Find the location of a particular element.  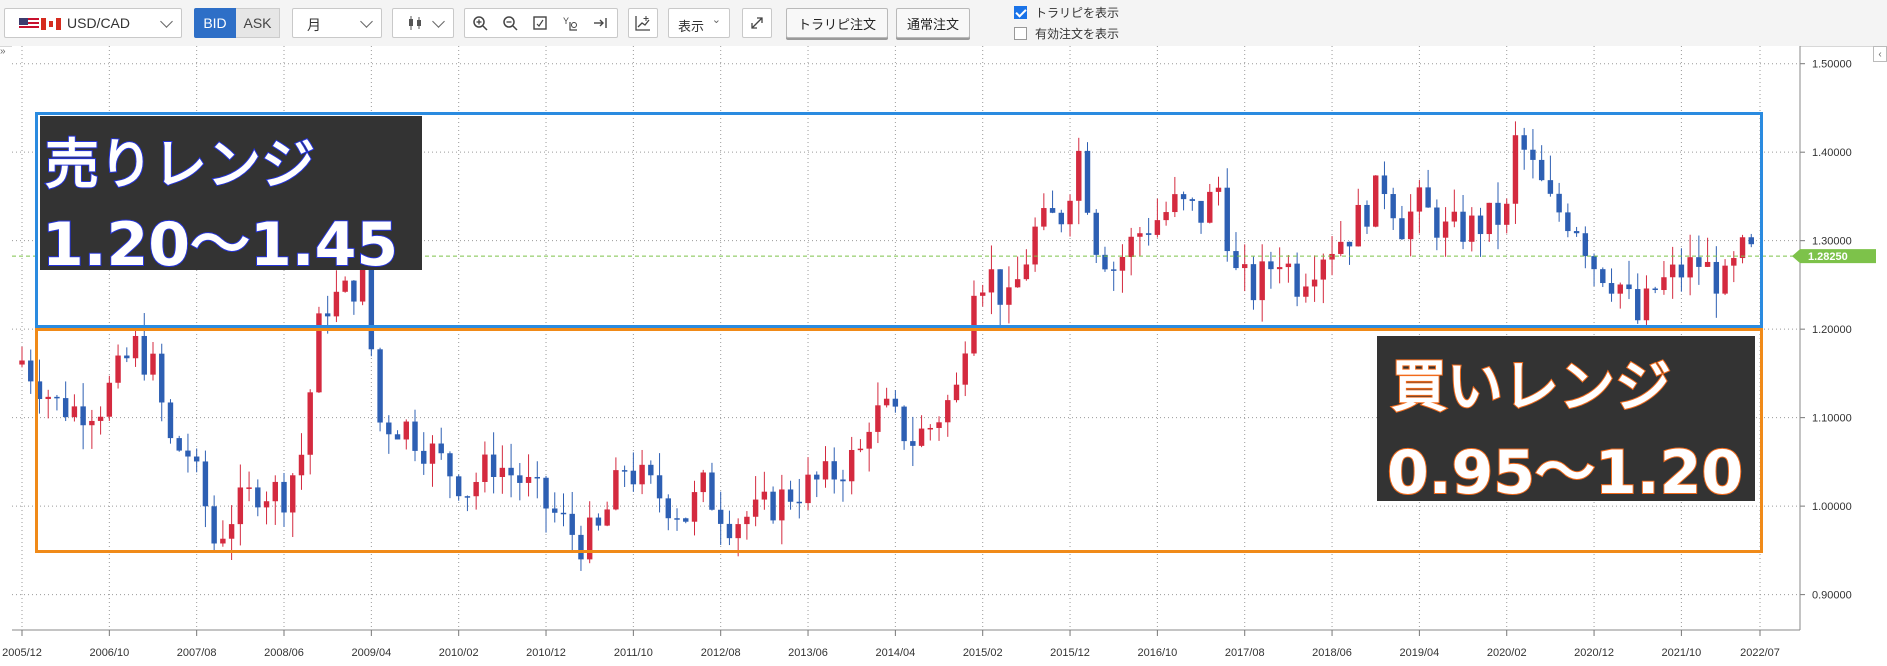

fullscreen-button is located at coordinates (757, 23).